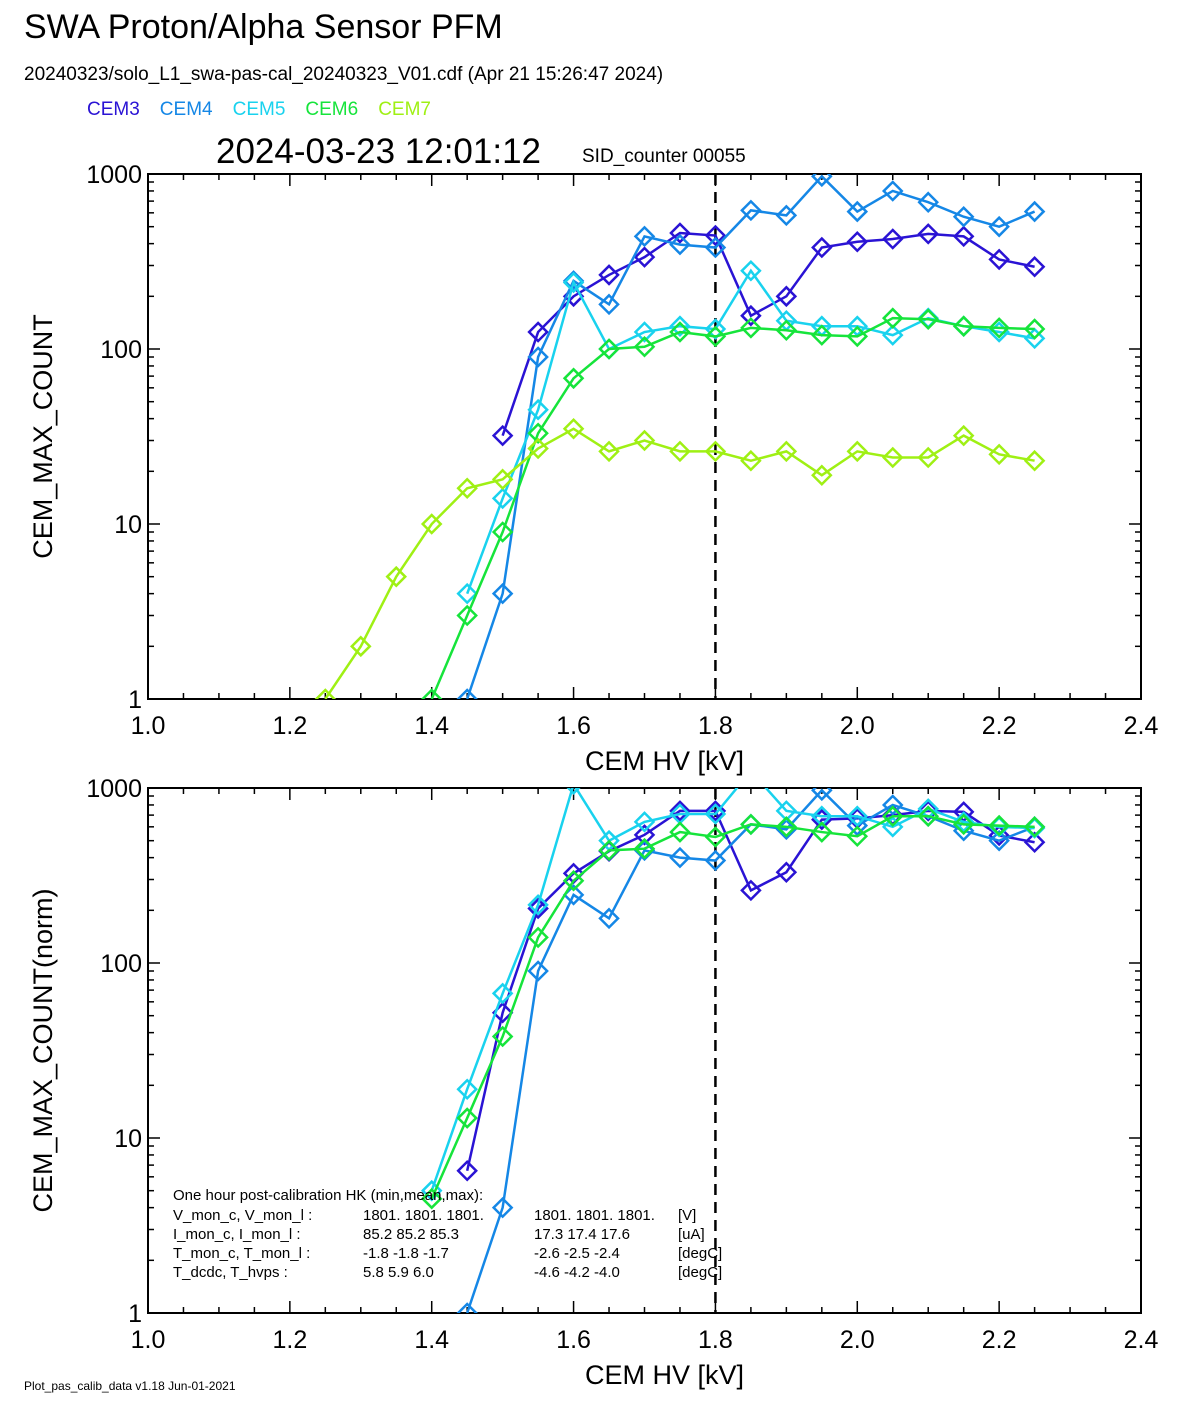 Image resolution: width=1201 pixels, height=1411 pixels. What do you see at coordinates (289, 1340) in the screenshot?
I see `panel2-x-tick-label: 1.2` at bounding box center [289, 1340].